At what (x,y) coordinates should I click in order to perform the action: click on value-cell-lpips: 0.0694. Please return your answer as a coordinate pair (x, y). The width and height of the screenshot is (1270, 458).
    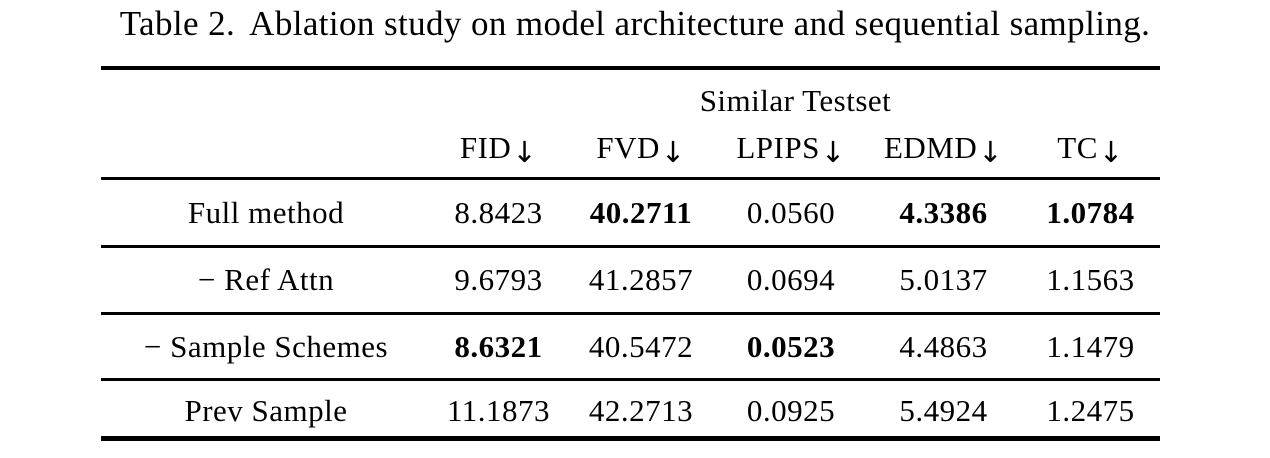
    Looking at the image, I should click on (791, 279).